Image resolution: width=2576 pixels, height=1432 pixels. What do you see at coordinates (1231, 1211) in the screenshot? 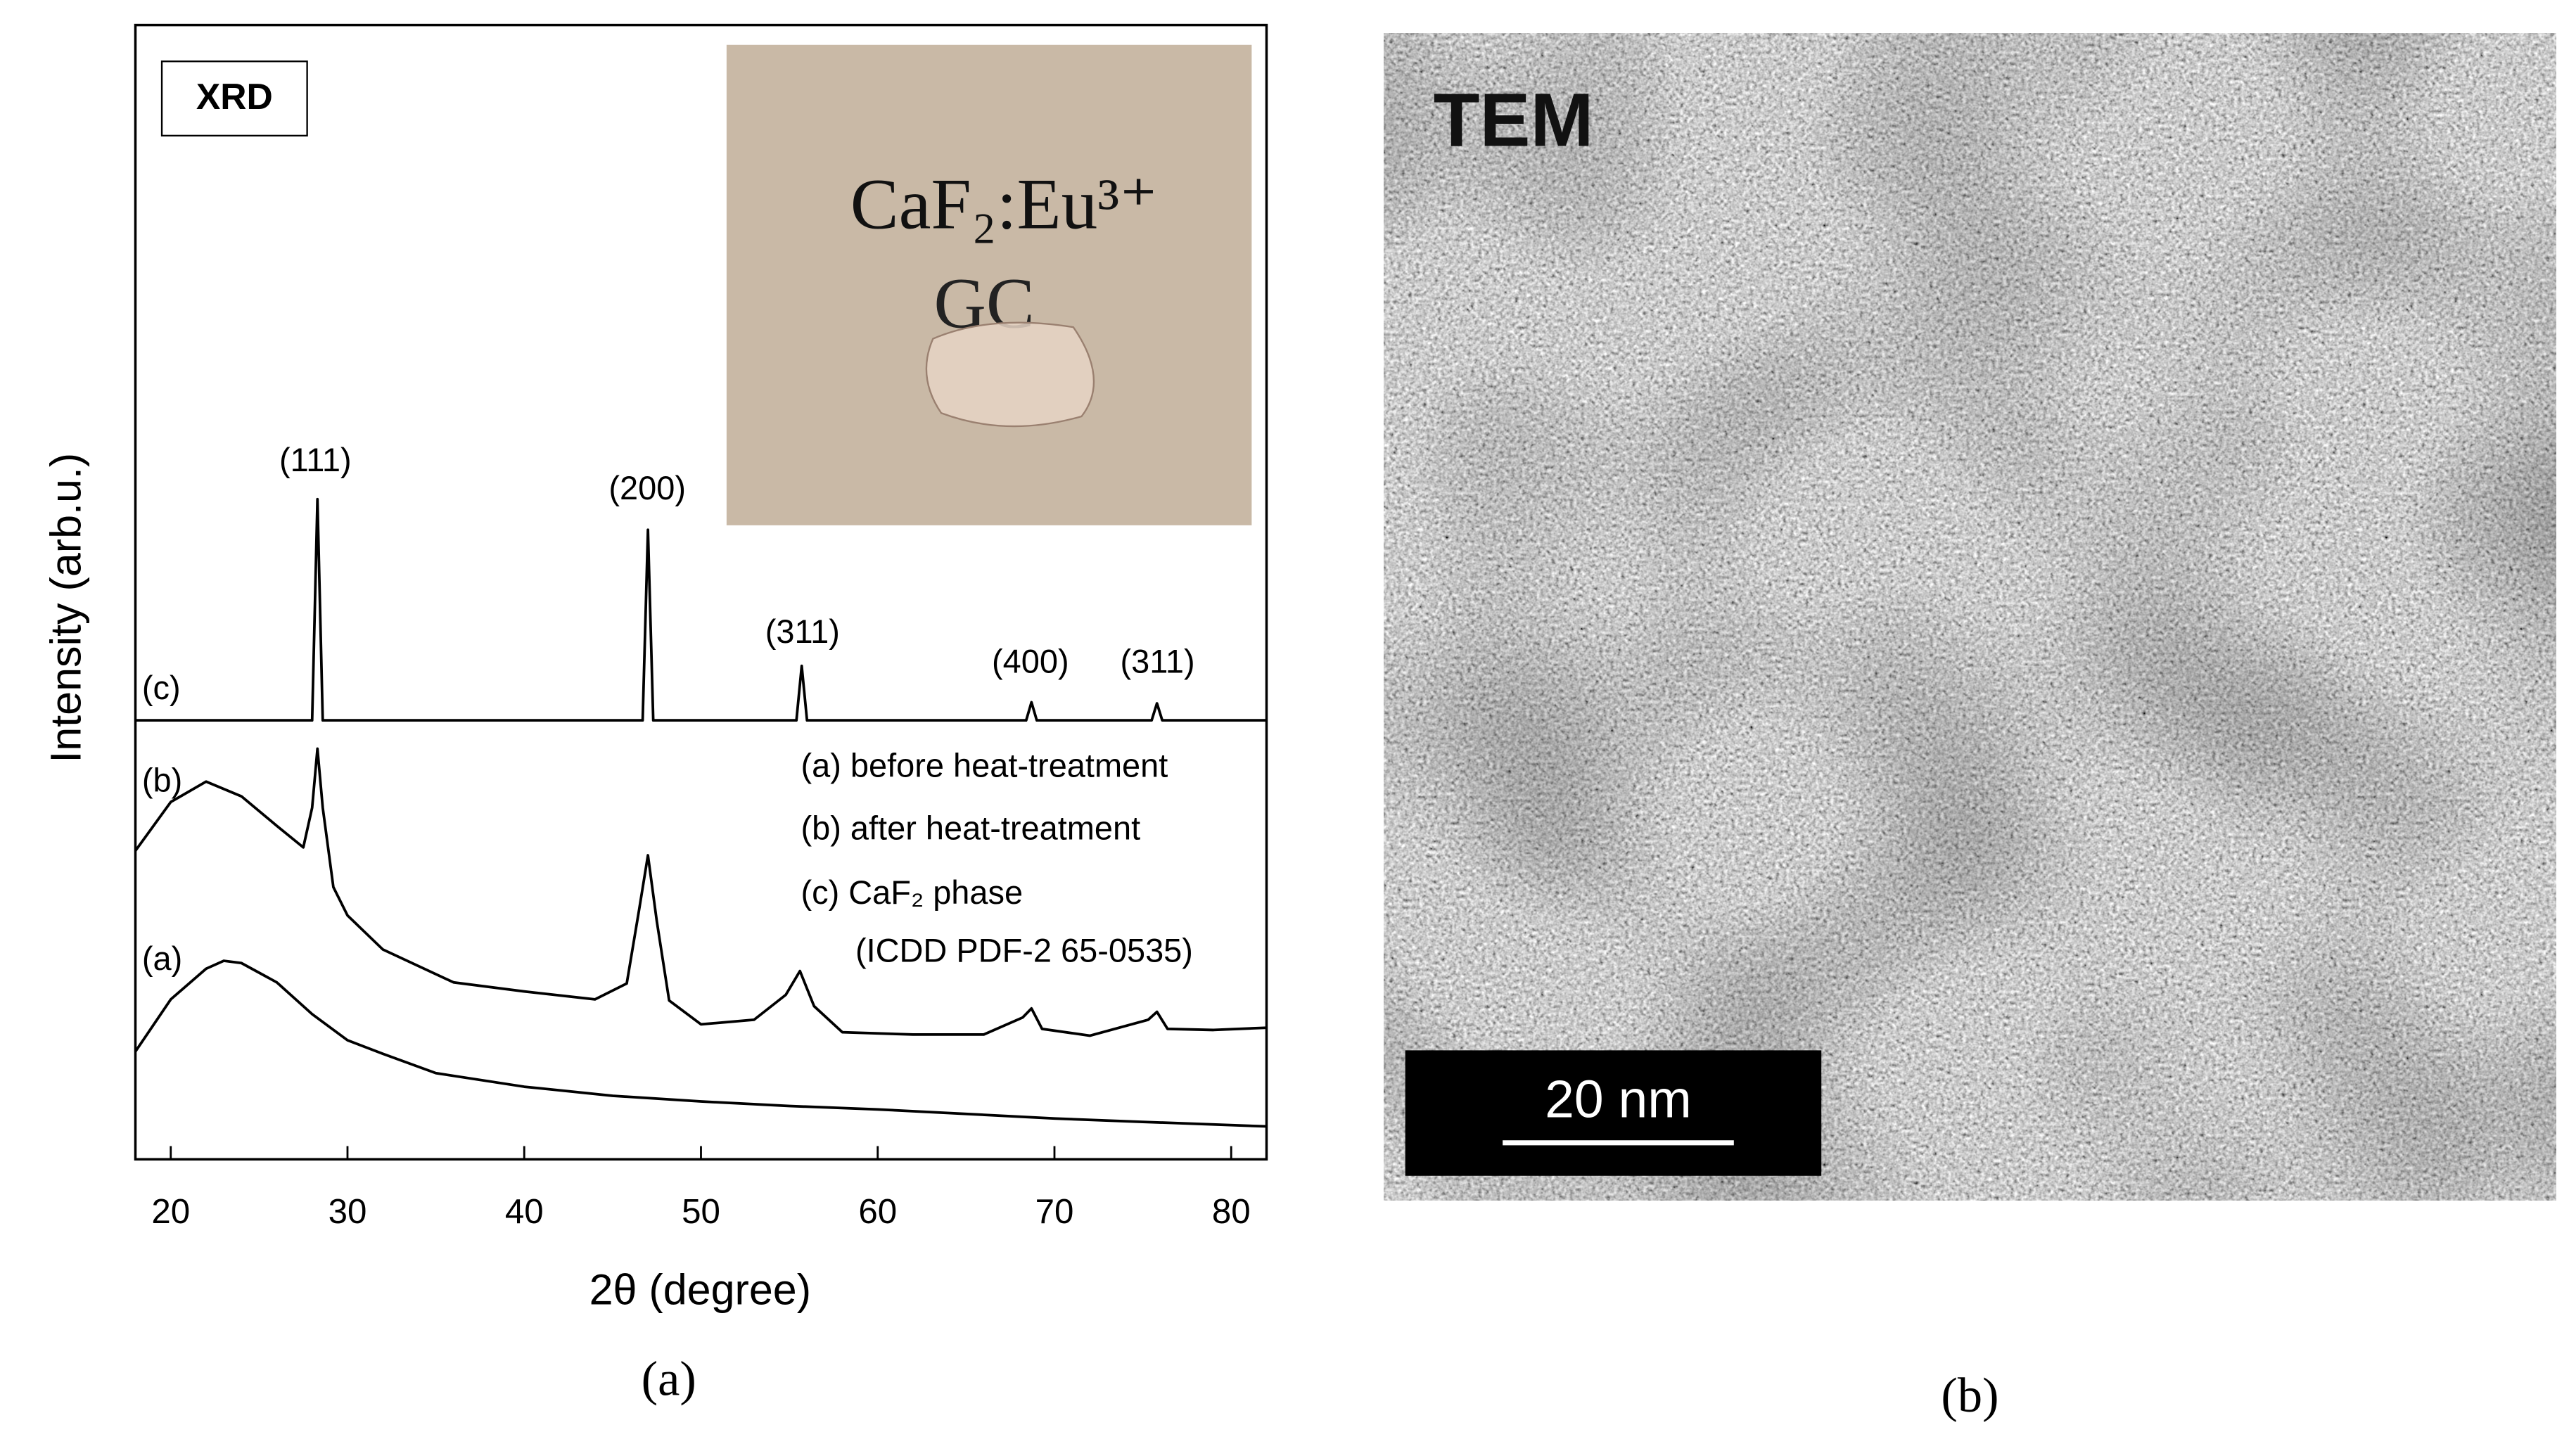
I see `x-tick-label: 80` at bounding box center [1231, 1211].